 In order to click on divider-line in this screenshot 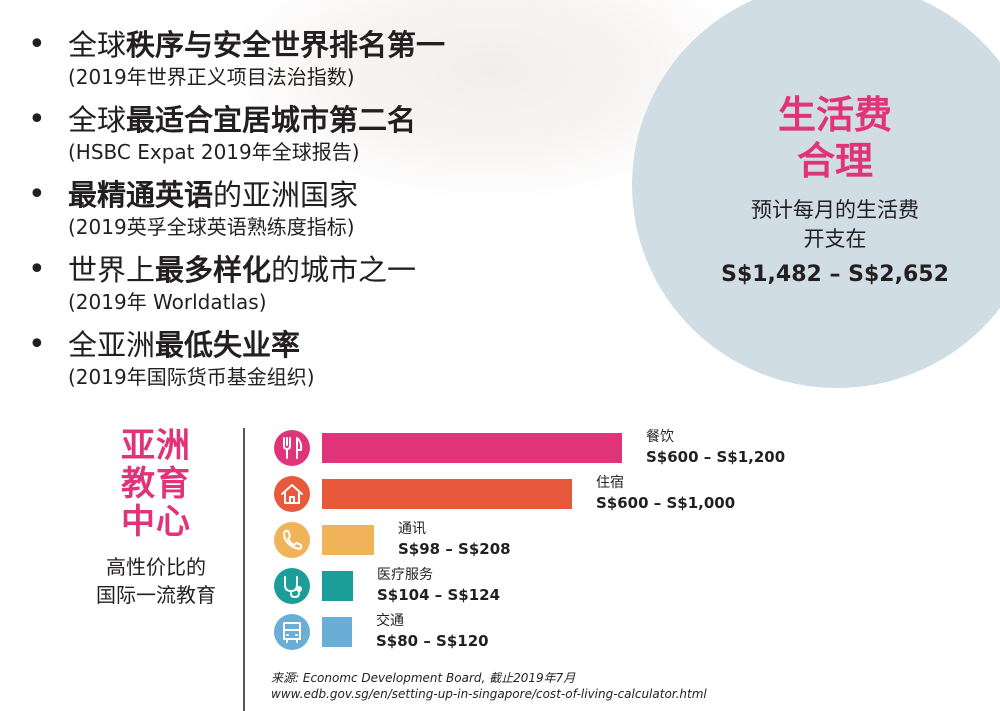, I will do `click(244, 569)`.